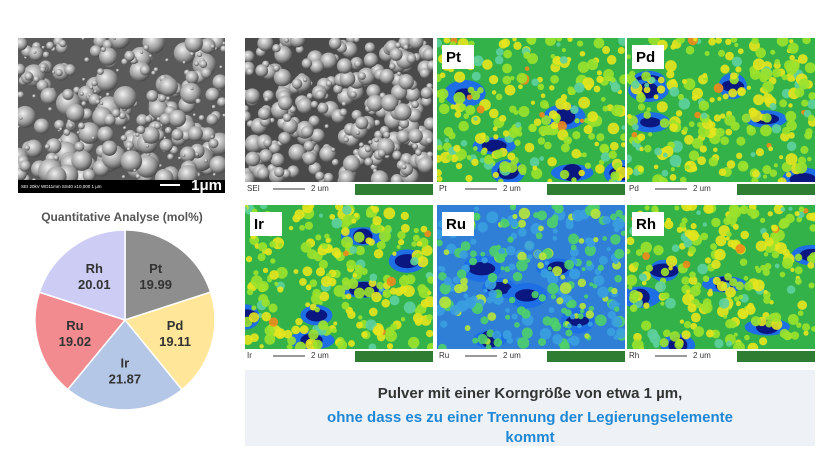 This screenshot has height=455, width=830. Describe the element at coordinates (249, 355) in the screenshot. I see `map-footer-label: Ir` at that location.